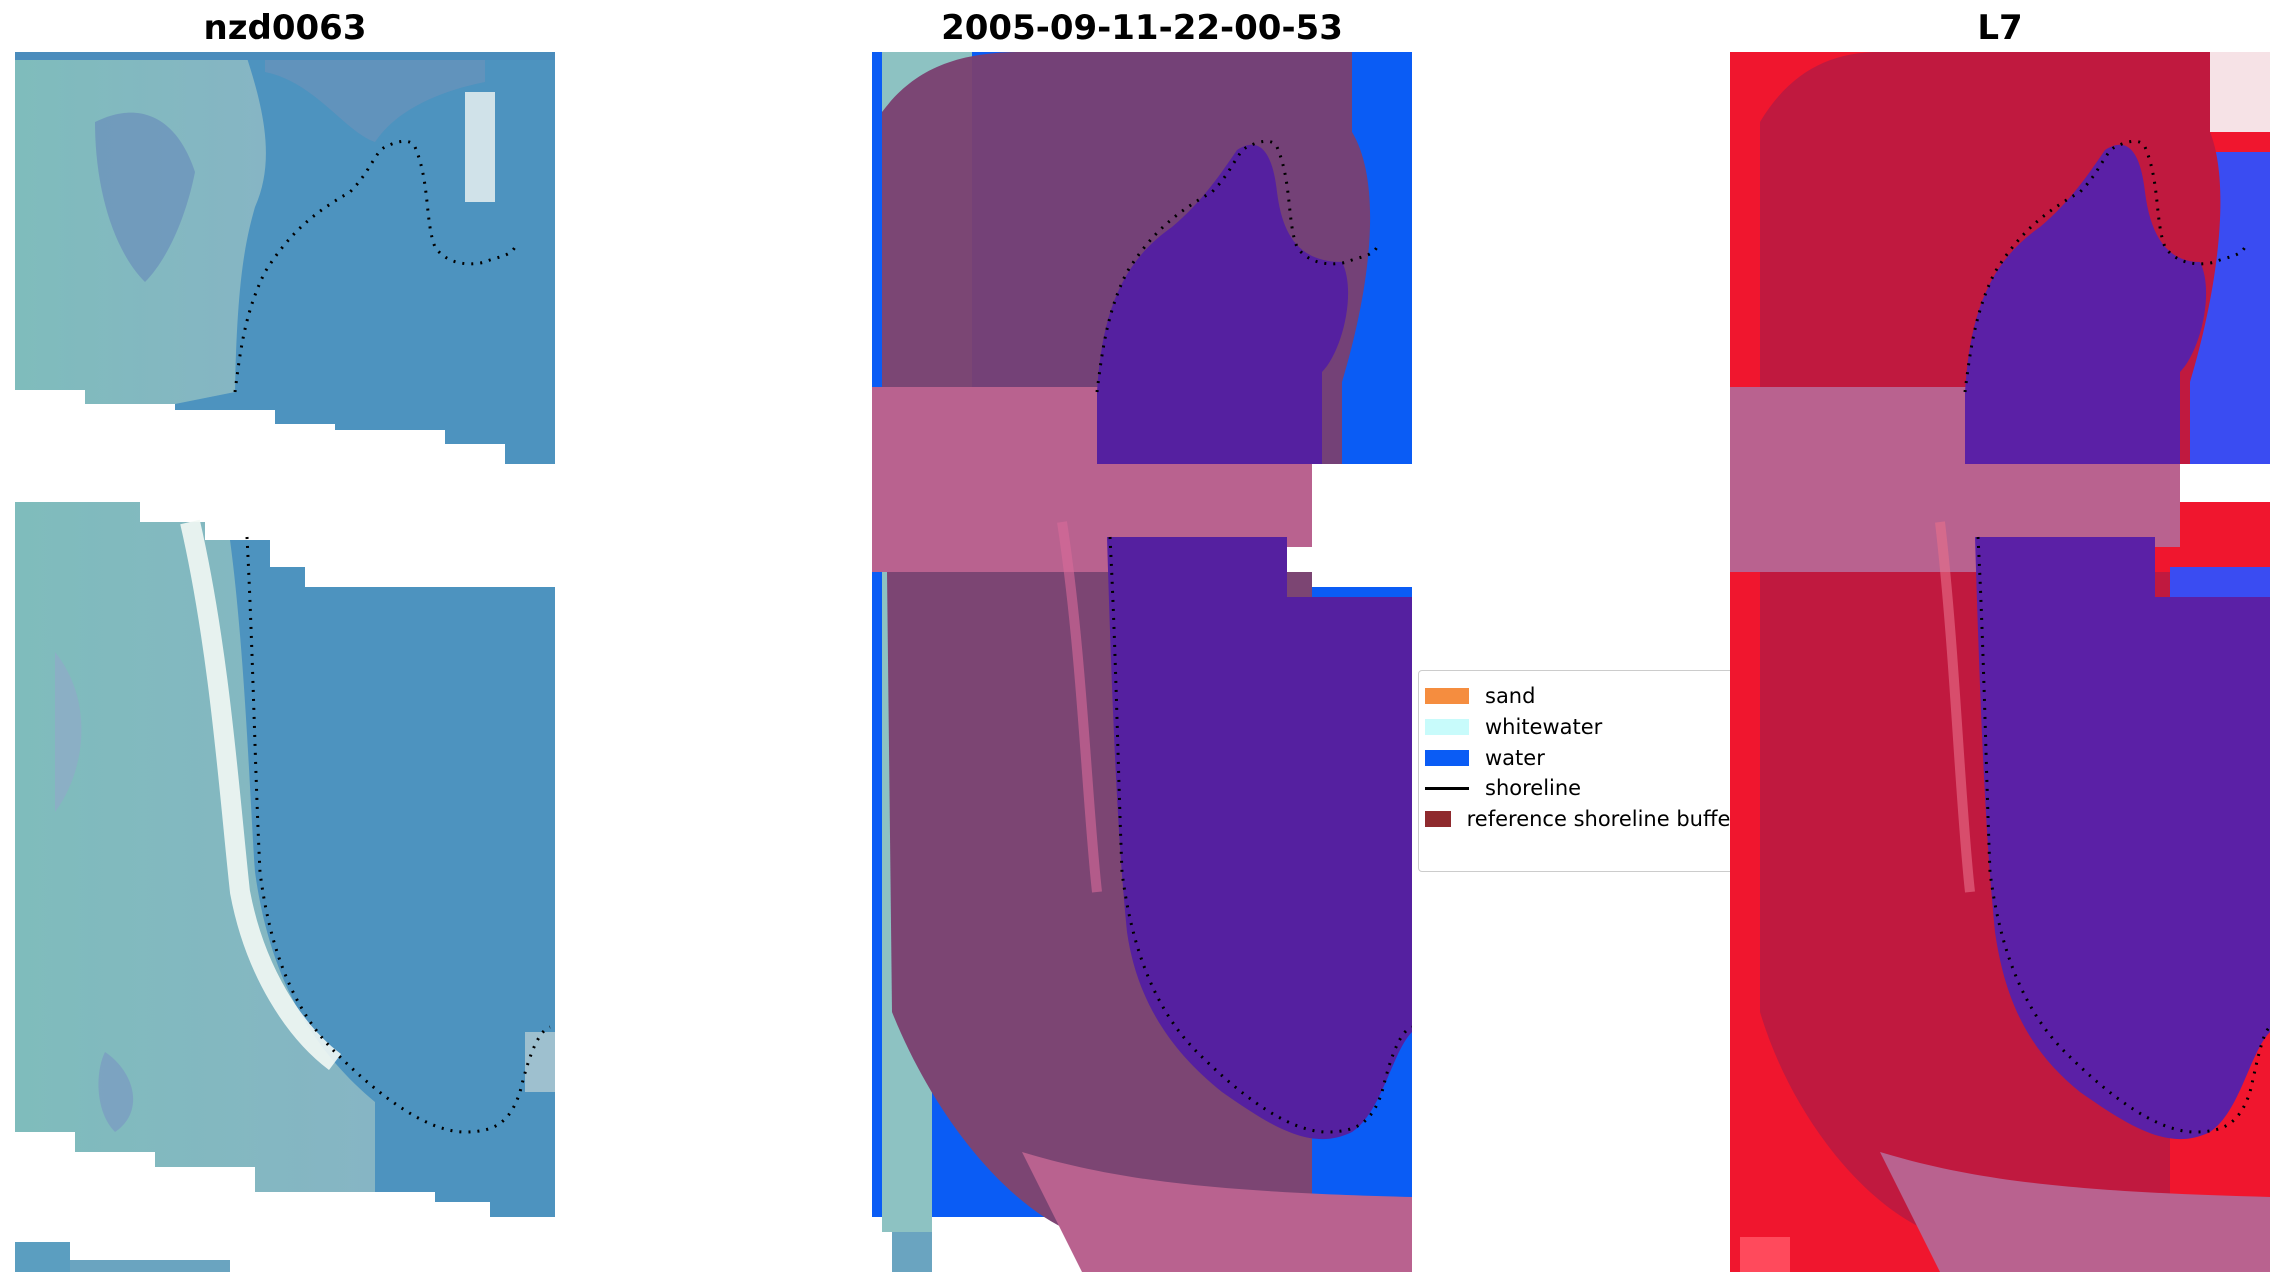 The image size is (2280, 1283). I want to click on legend-item-reference-buffer: reference shoreline buffer, so click(1579, 819).